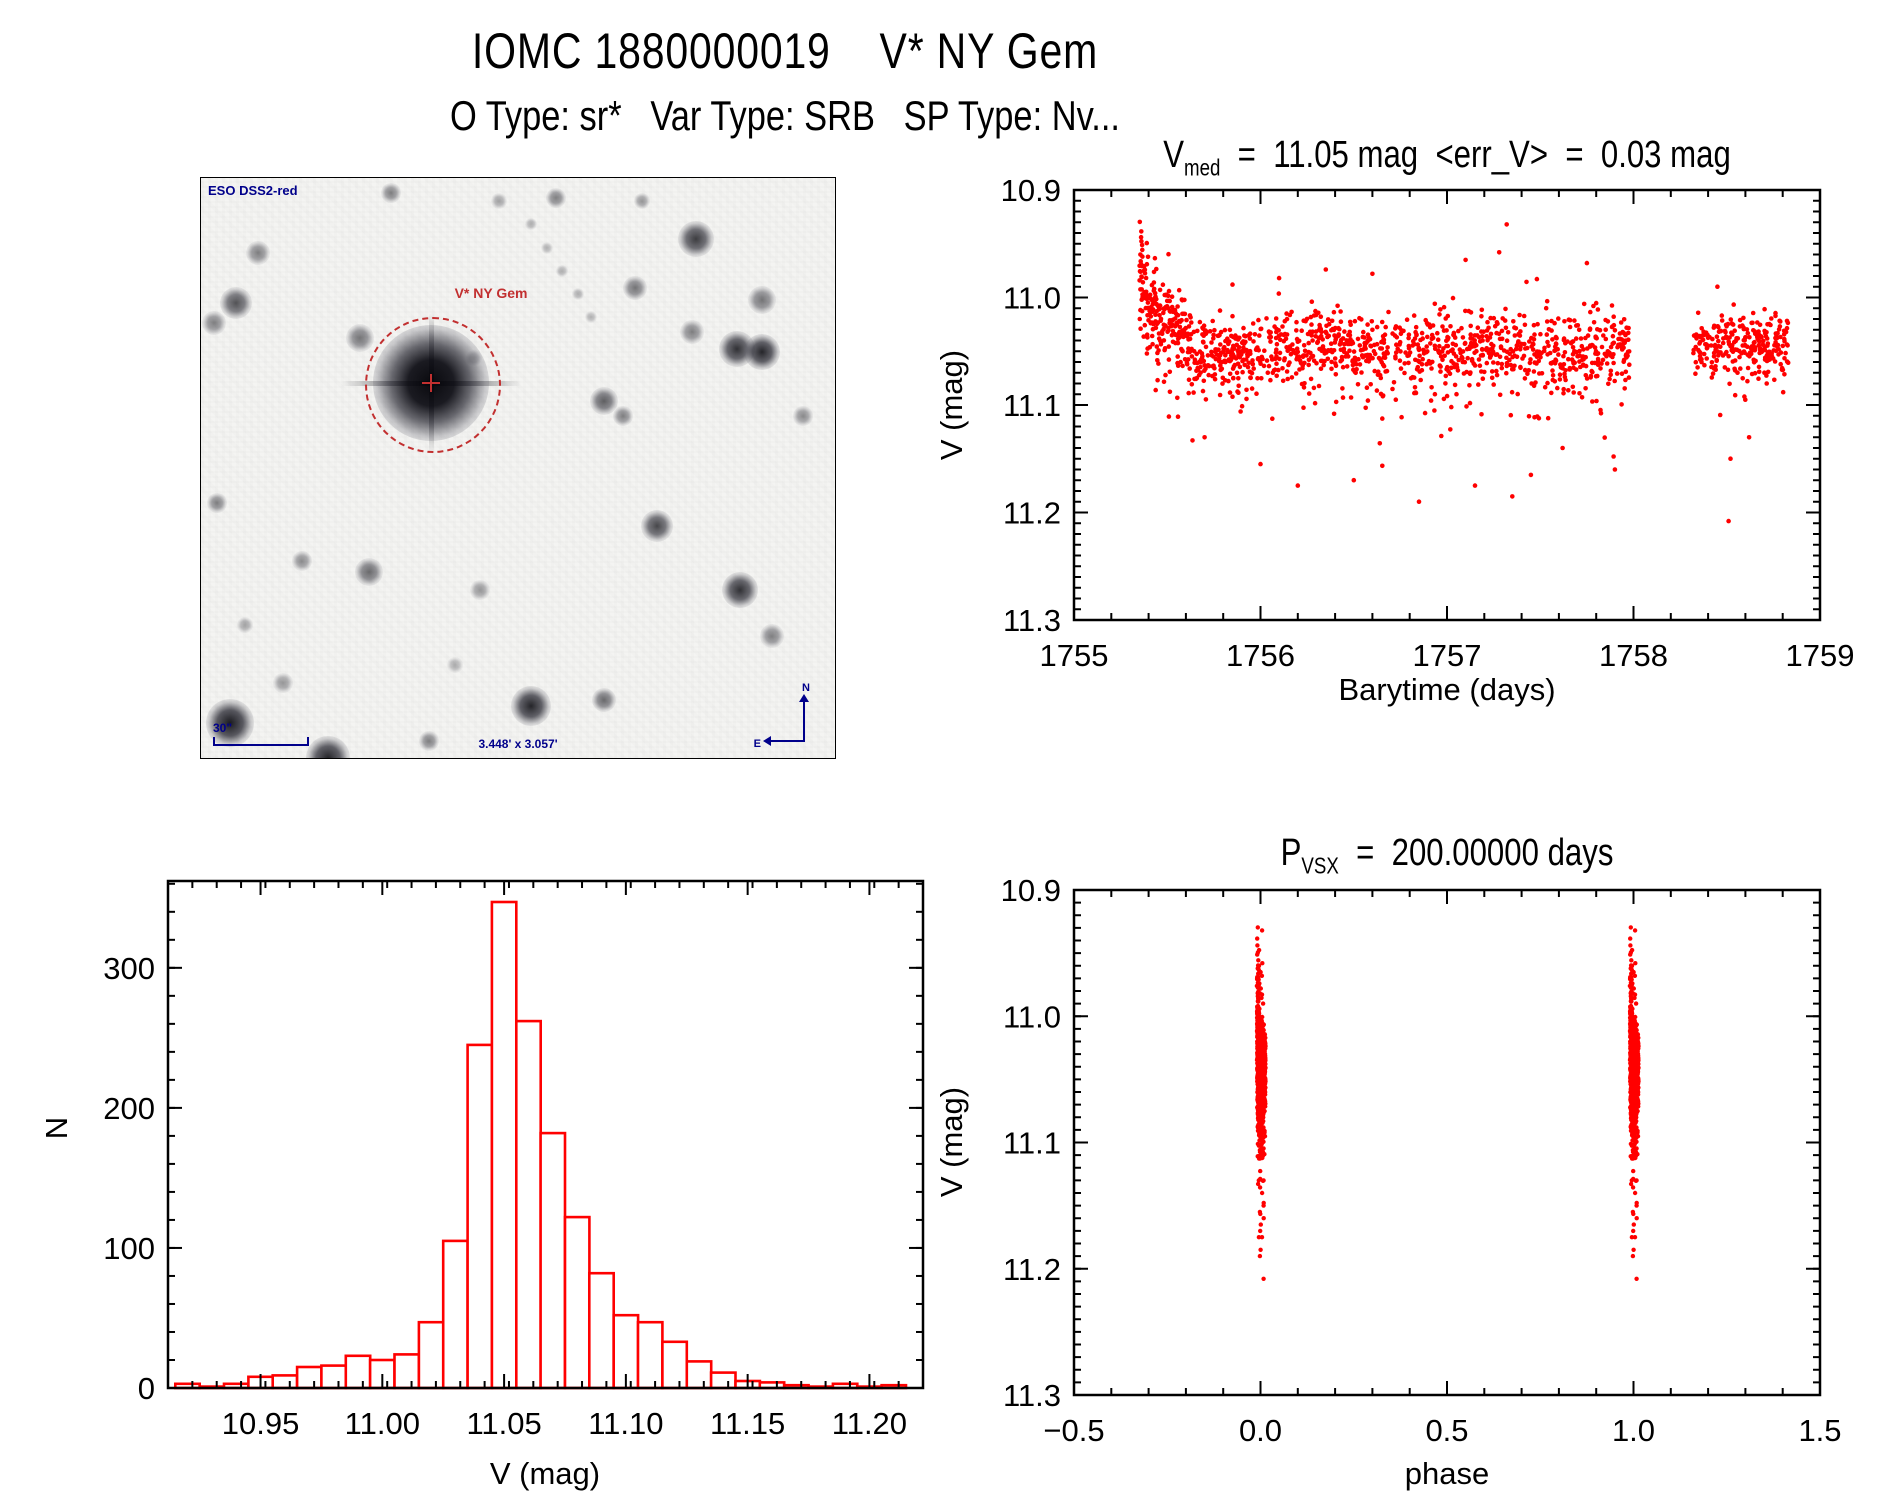 The width and height of the screenshot is (1889, 1494). Describe the element at coordinates (261, 733) in the screenshot. I see `scale-bar: 30"` at that location.